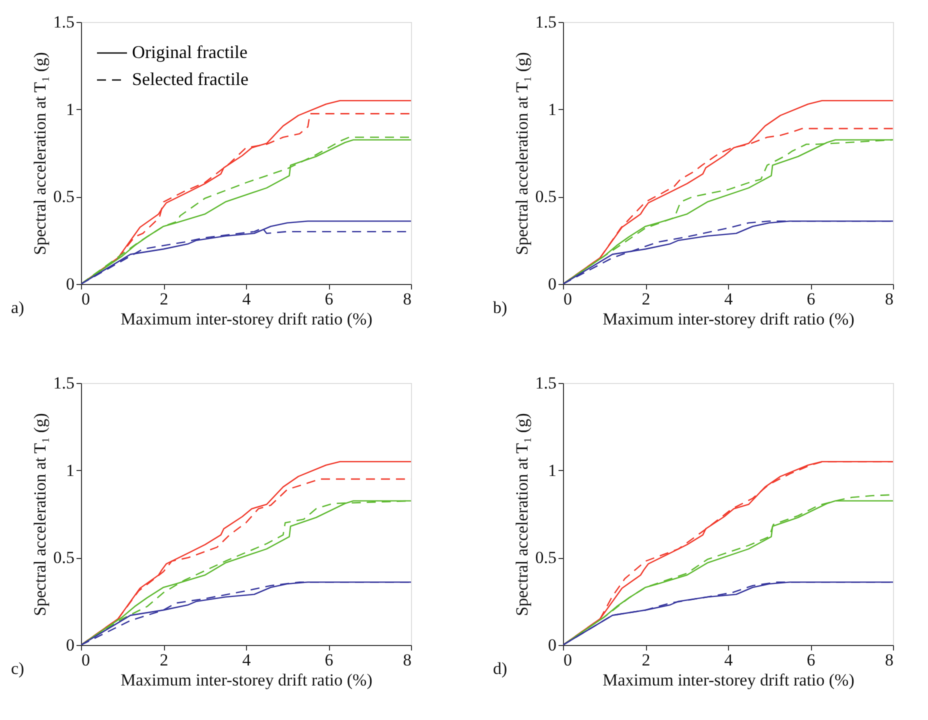 This screenshot has width=928, height=720. I want to click on text: c), so click(17, 668).